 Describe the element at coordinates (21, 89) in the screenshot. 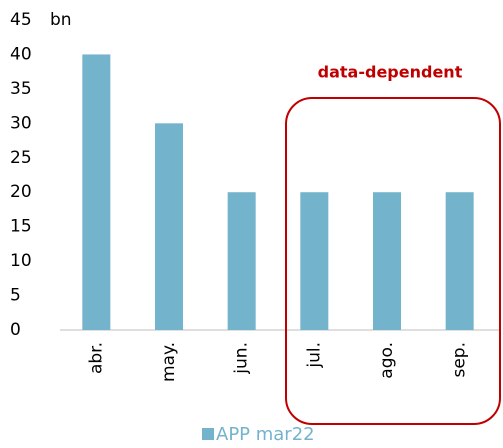

I see `y-tick-label: 35` at that location.